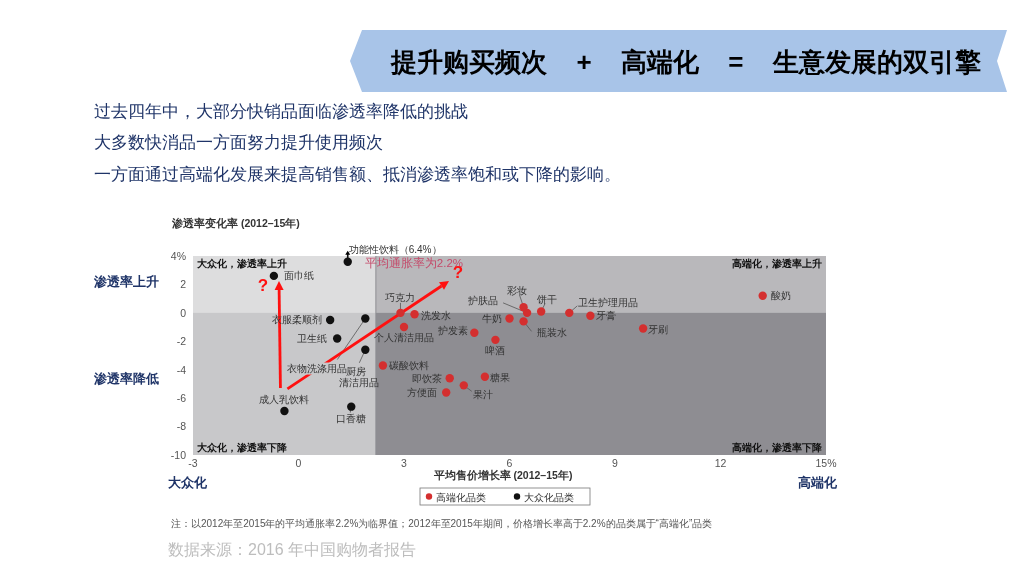  Describe the element at coordinates (292, 549) in the screenshot. I see `source-note: 数据来源：2016 年中国购物者报告` at that location.